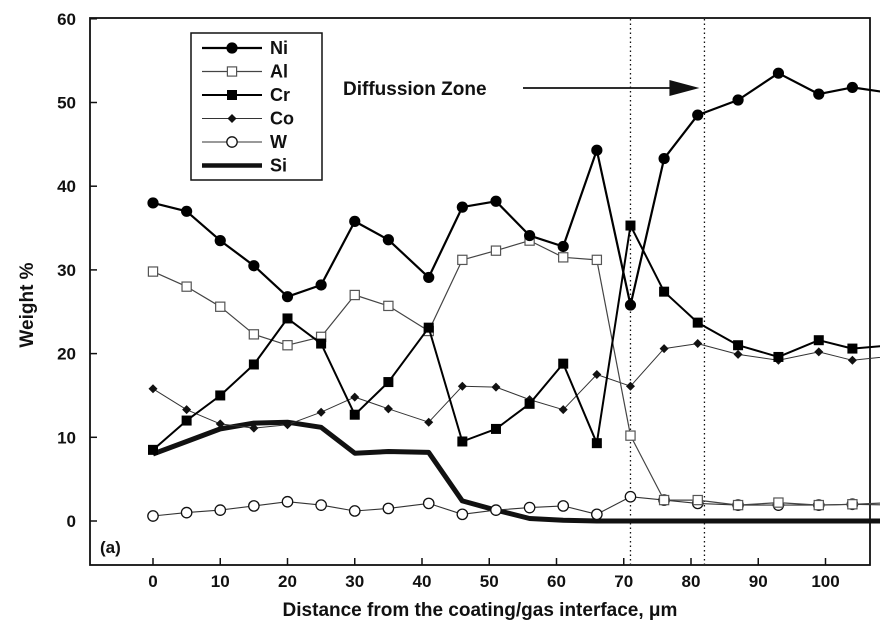  What do you see at coordinates (287, 581) in the screenshot?
I see `x-tick-label: 20` at bounding box center [287, 581].